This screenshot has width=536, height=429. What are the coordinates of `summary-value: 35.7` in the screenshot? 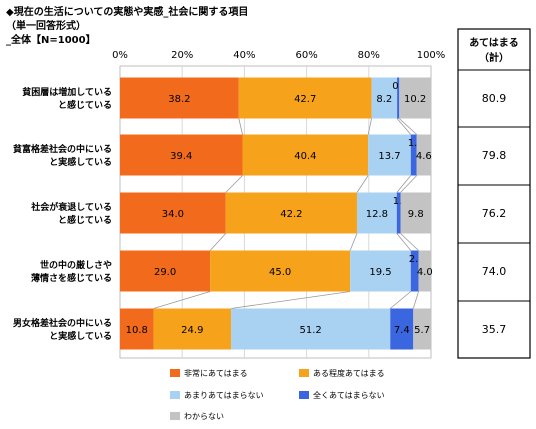 It's located at (494, 329).